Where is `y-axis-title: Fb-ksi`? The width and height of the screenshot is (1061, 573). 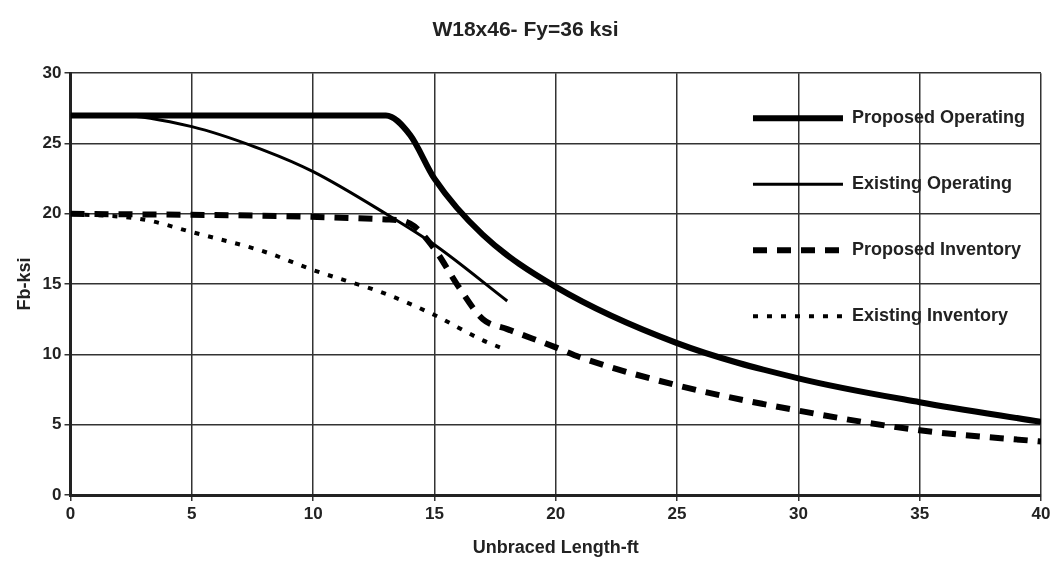
y-axis-title: Fb-ksi is located at coordinates (23, 284).